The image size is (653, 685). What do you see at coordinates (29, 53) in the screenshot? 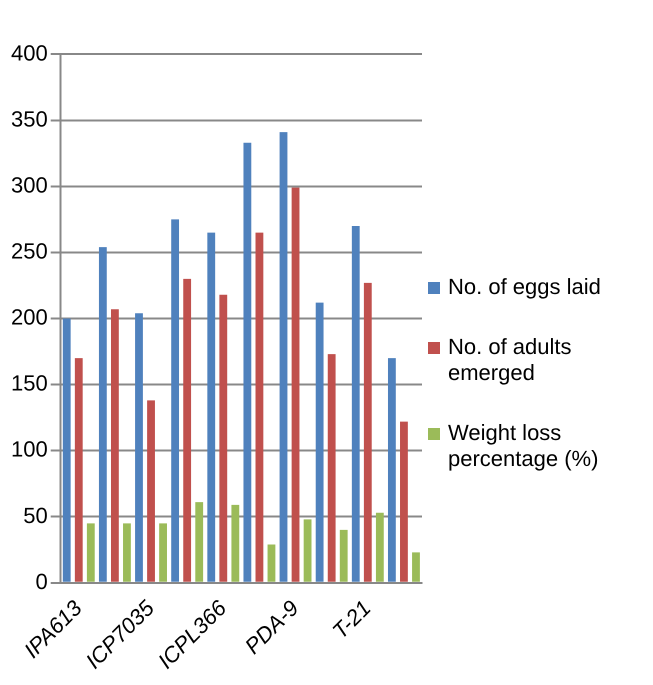
I see `y-tick-label: 400` at bounding box center [29, 53].